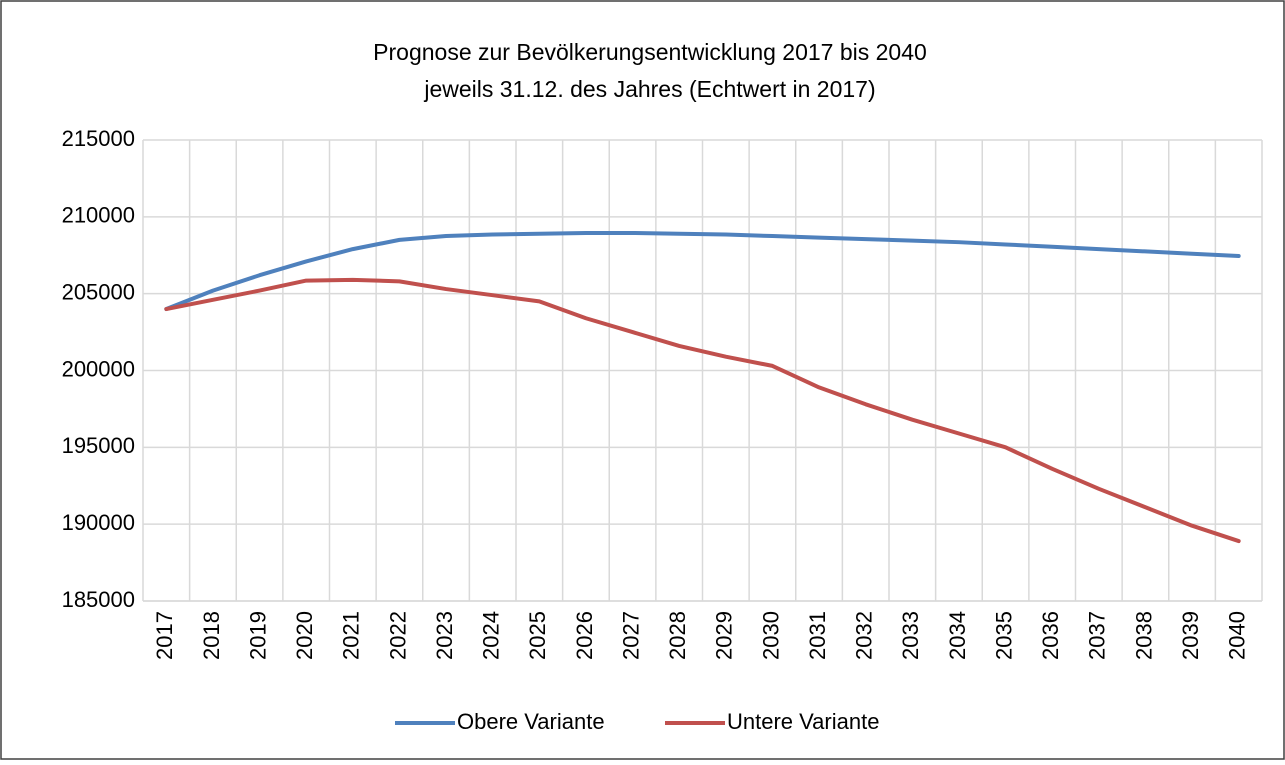  What do you see at coordinates (1237, 635) in the screenshot?
I see `x-tick-label: 2040` at bounding box center [1237, 635].